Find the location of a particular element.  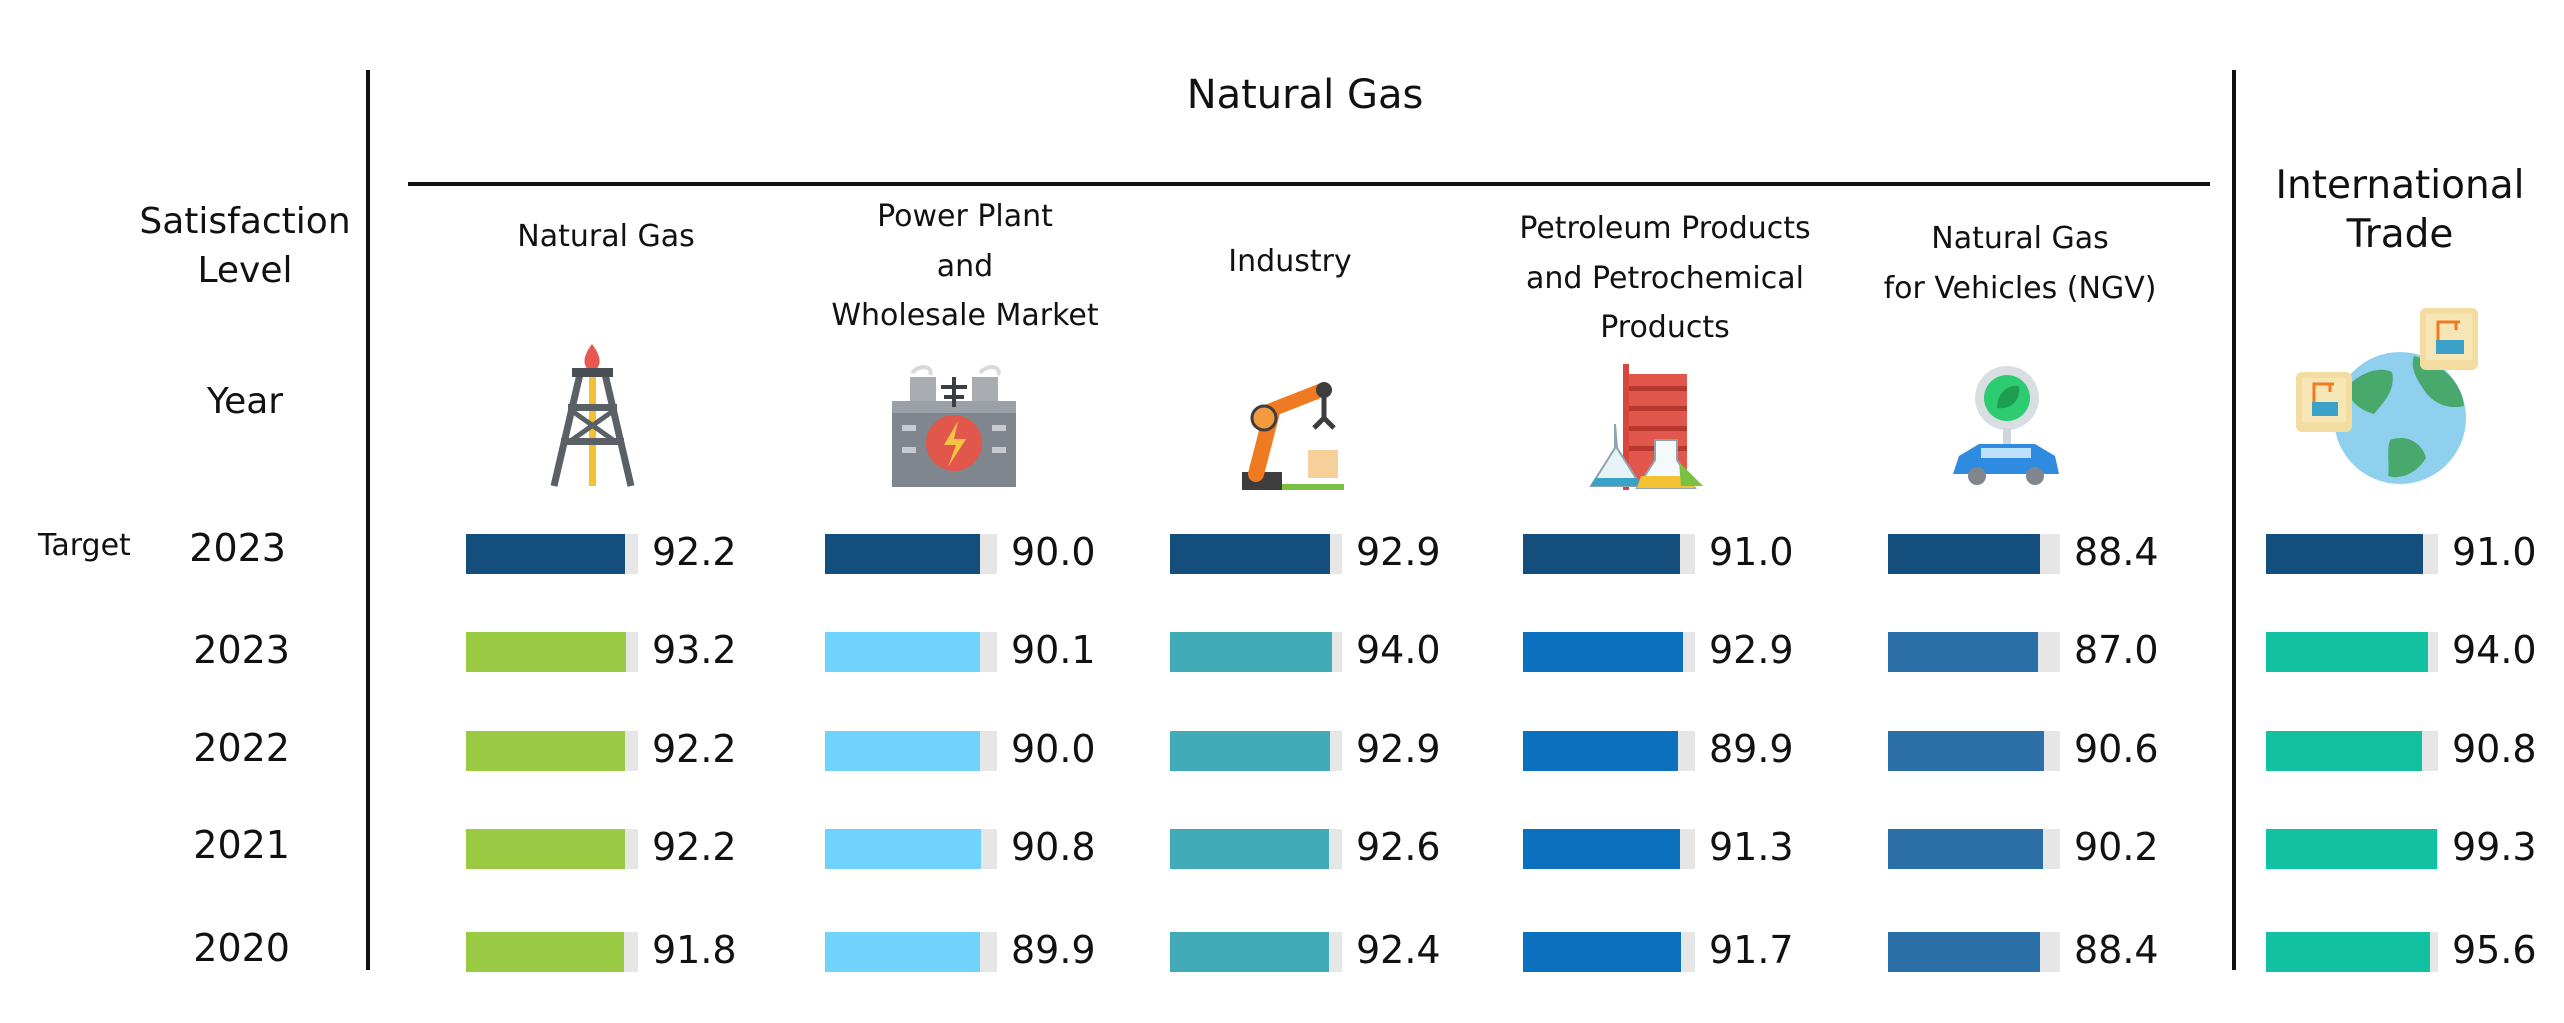

refinery-flask-icon is located at coordinates (1646, 427).